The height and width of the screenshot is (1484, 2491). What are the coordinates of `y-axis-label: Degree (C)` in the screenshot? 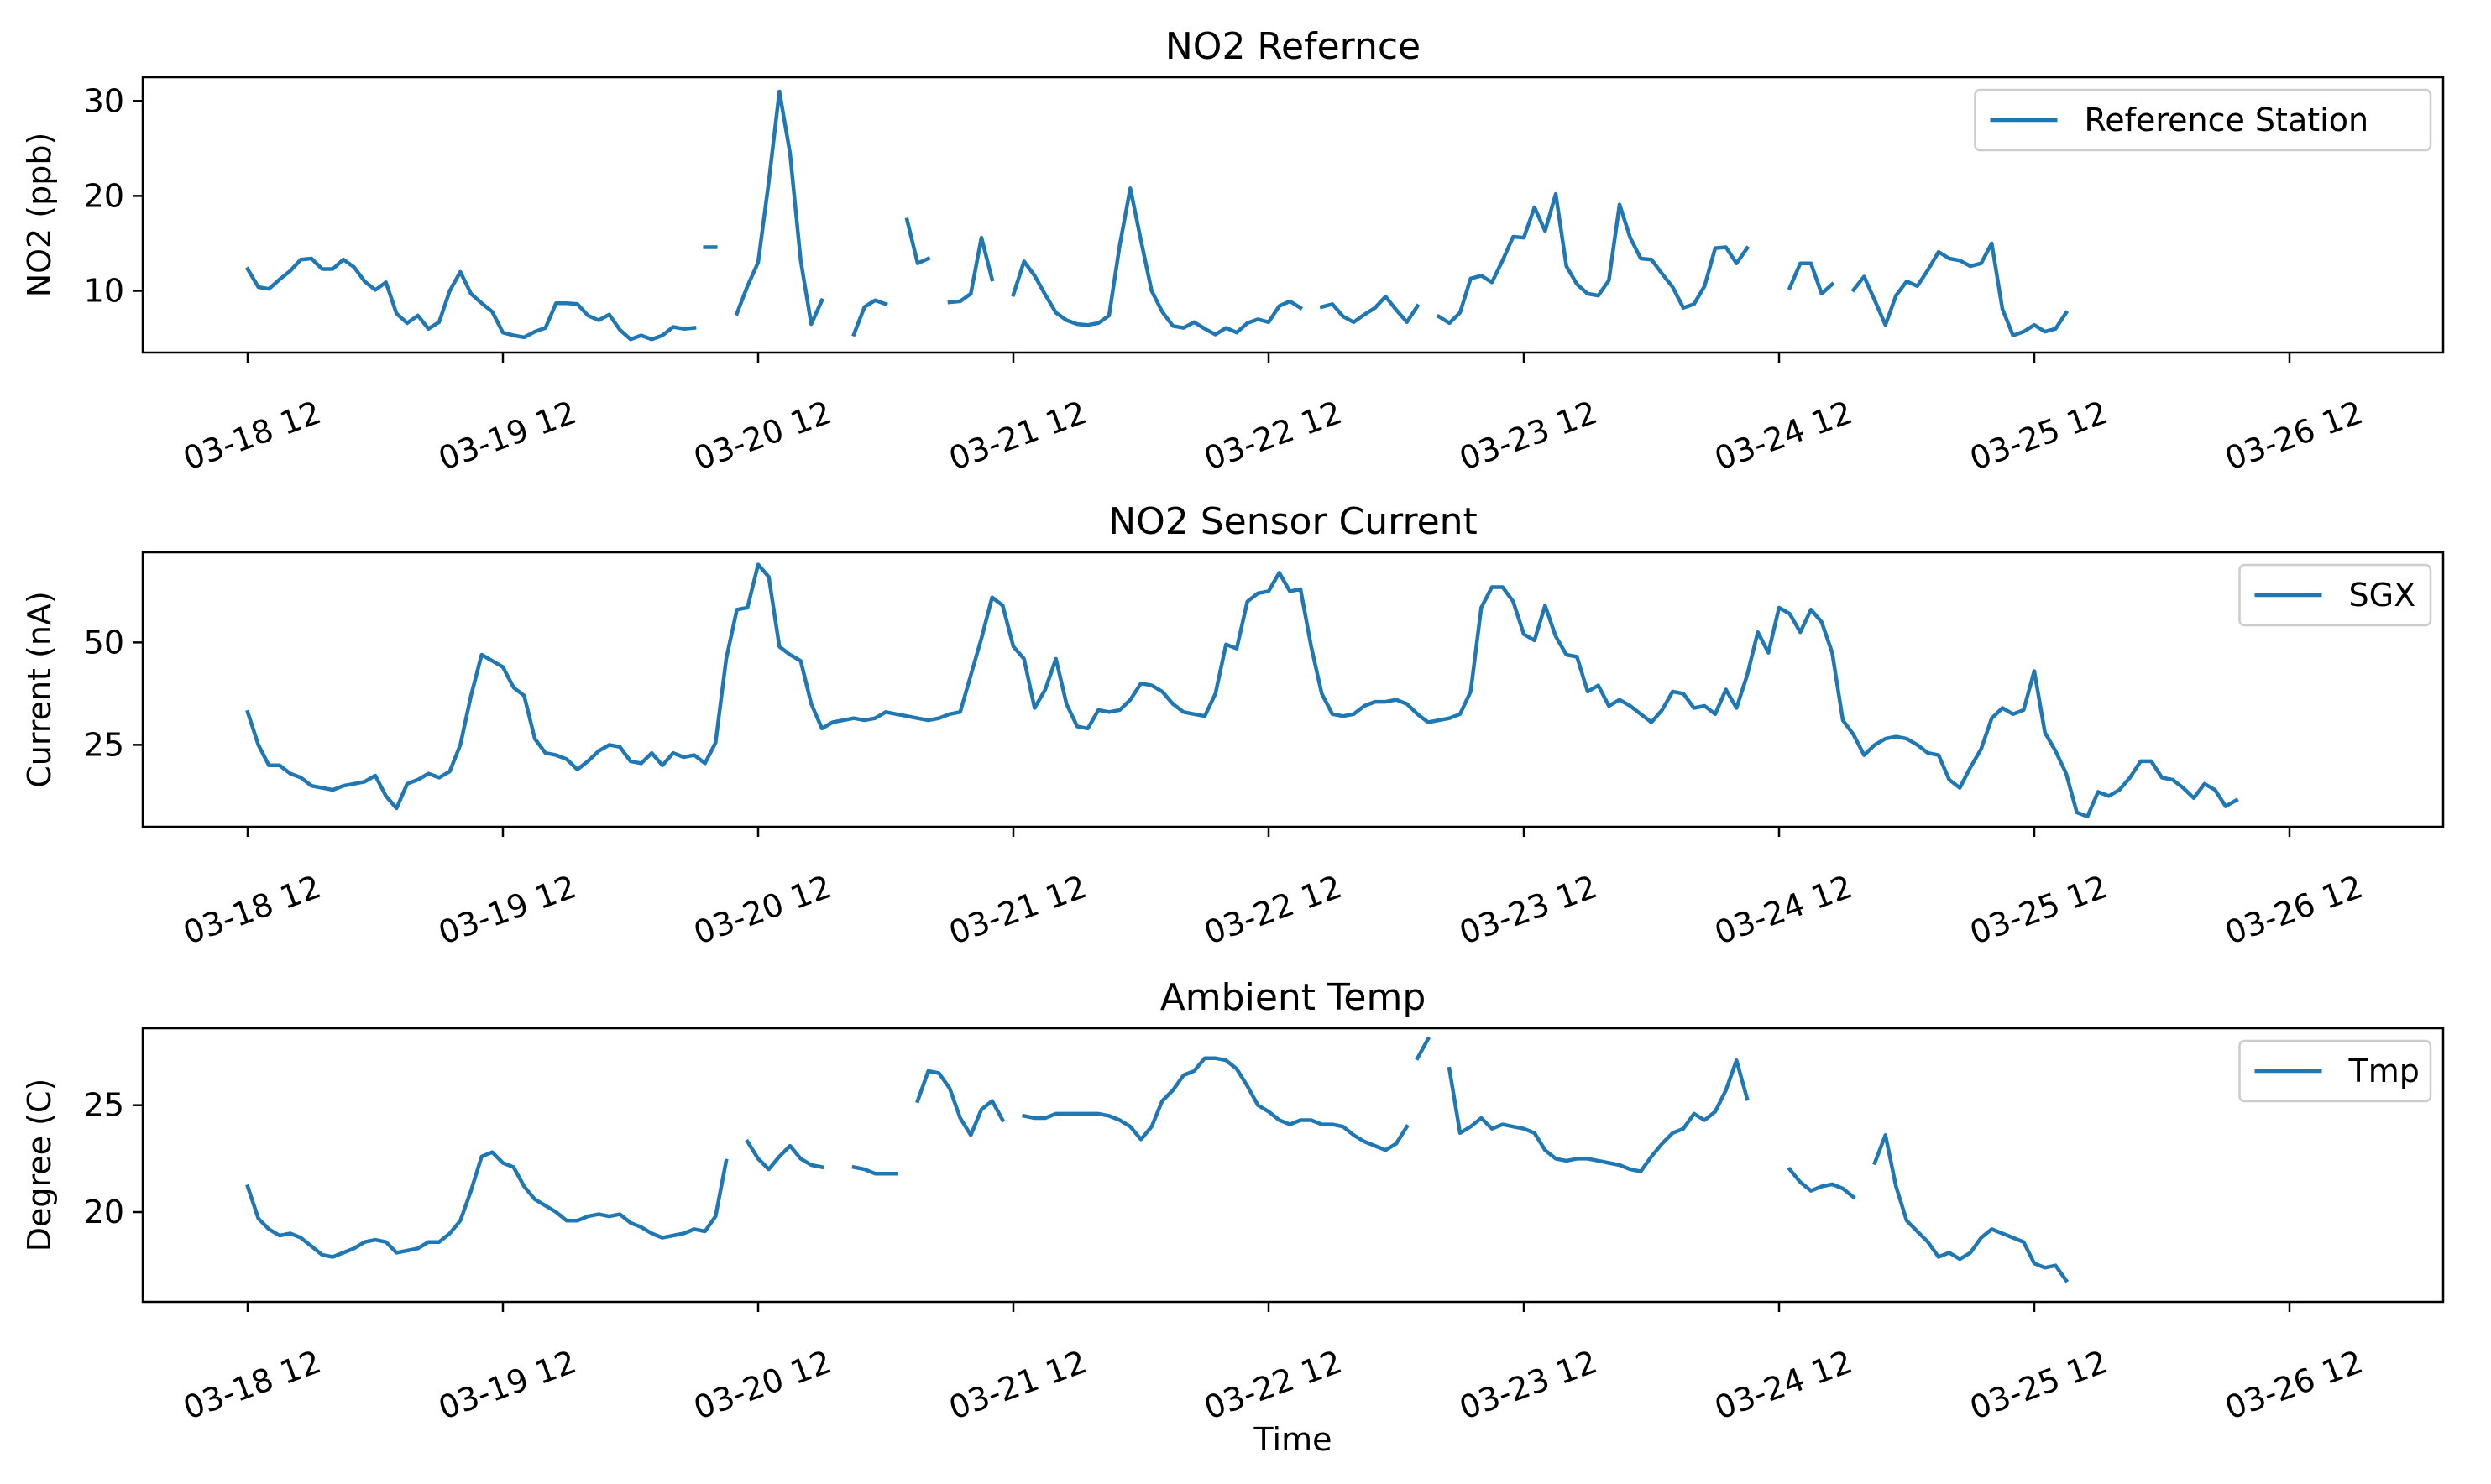 It's located at (39, 1165).